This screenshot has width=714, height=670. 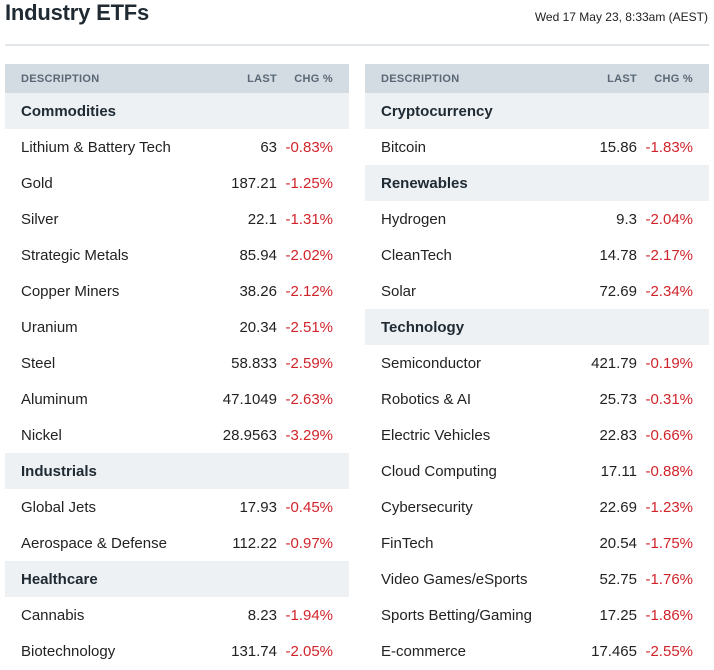 What do you see at coordinates (177, 471) in the screenshot?
I see `group-header: Industrials` at bounding box center [177, 471].